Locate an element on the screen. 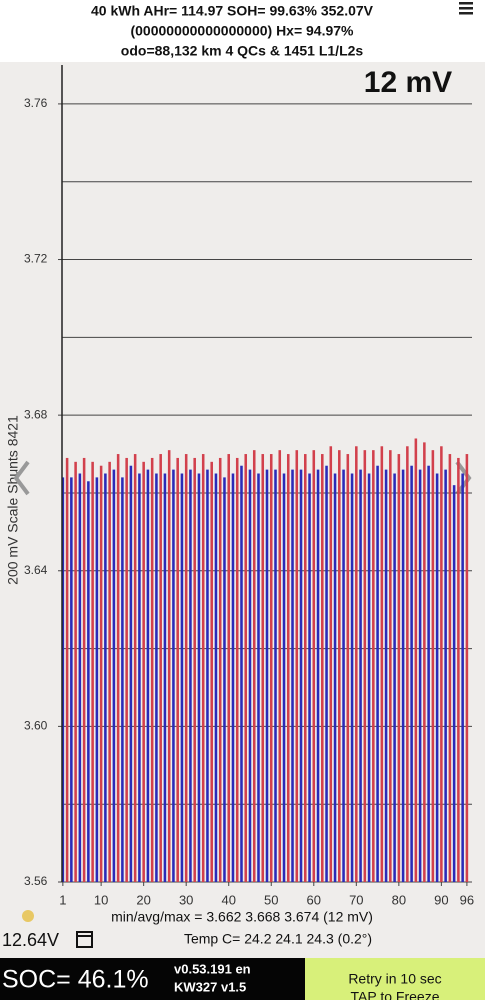 This screenshot has width=485, height=1000. x-tick-label: 1 is located at coordinates (62, 899).